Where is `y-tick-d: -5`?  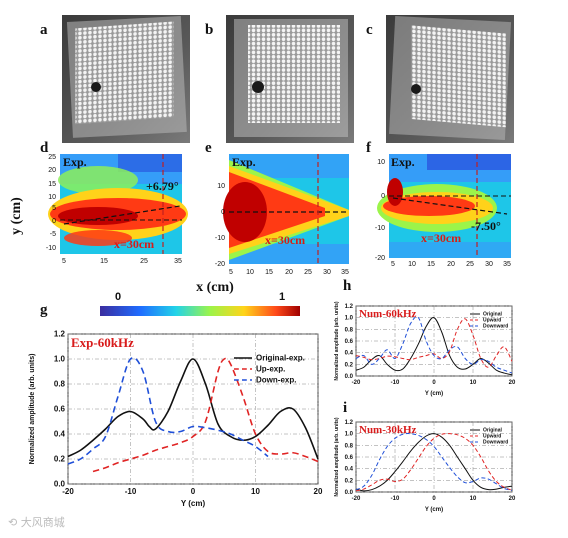
y-tick-d: -5 is located at coordinates (53, 234).